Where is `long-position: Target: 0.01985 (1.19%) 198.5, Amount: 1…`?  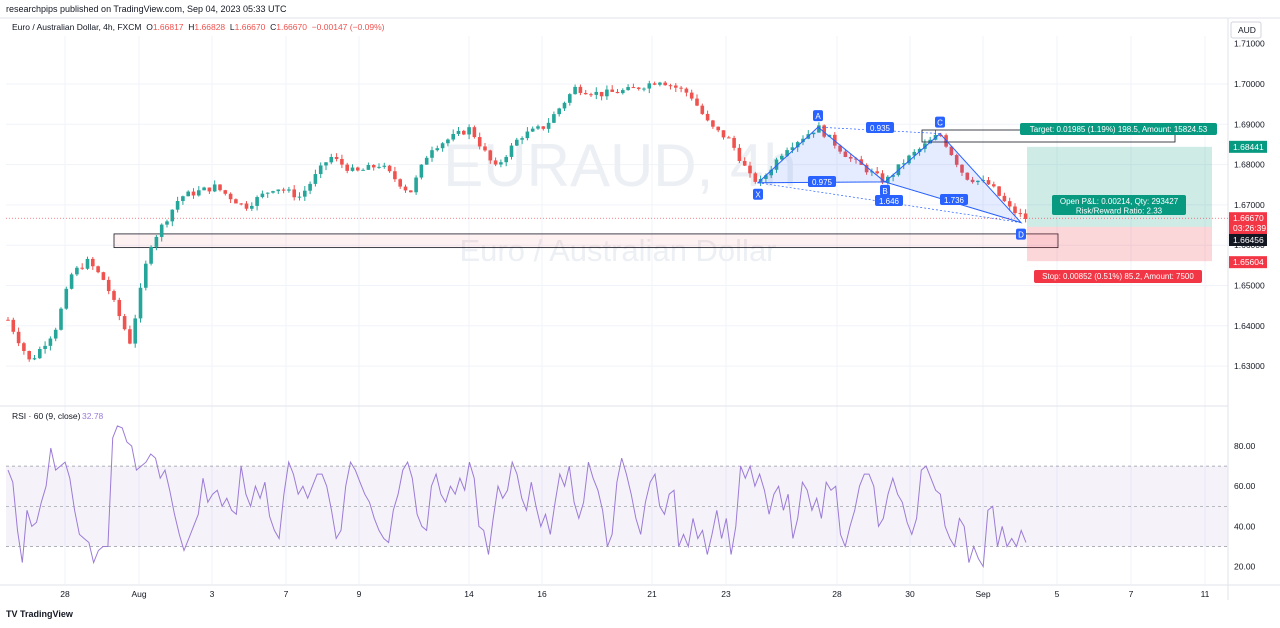 long-position: Target: 0.01985 (1.19%) 198.5, Amount: 1… is located at coordinates (1069, 203).